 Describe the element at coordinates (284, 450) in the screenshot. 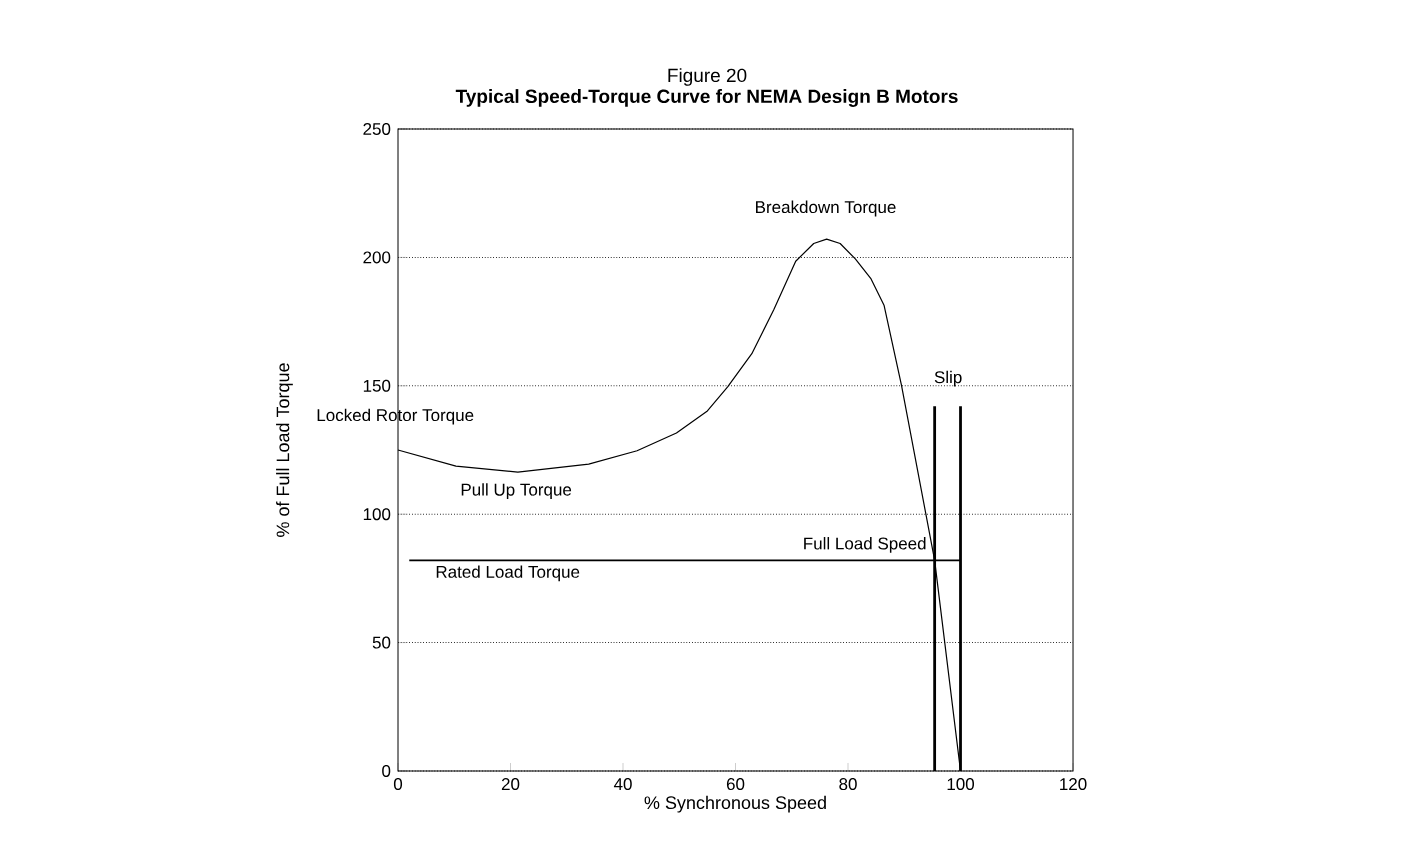

I see `y-axis-title: % of Full Load Torque` at that location.